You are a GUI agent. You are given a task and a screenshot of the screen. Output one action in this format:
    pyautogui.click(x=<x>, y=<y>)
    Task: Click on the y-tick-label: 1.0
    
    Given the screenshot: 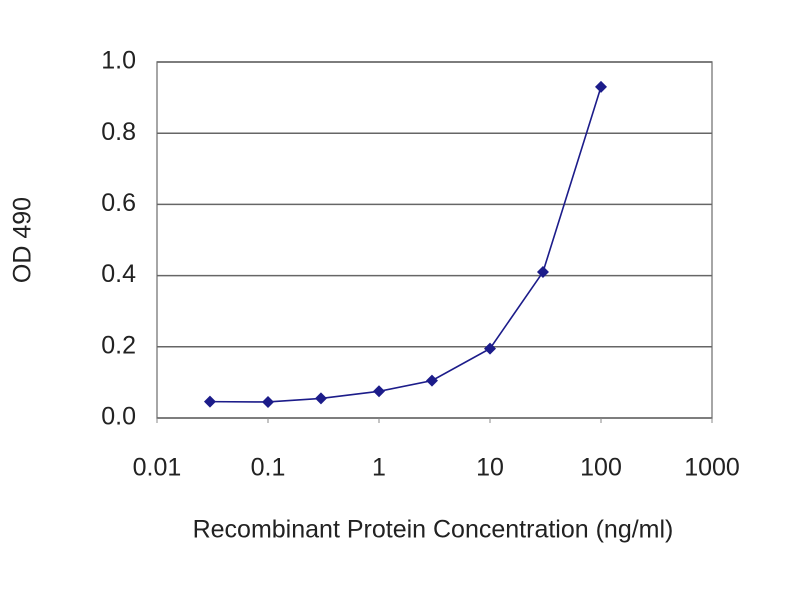 What is the action you would take?
    pyautogui.click(x=118, y=61)
    